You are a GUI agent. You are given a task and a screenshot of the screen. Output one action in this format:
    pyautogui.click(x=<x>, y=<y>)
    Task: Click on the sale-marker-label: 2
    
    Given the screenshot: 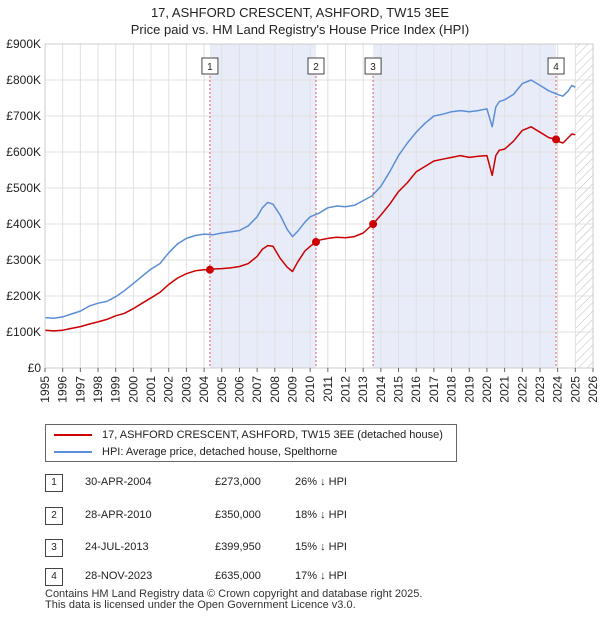 What is the action you would take?
    pyautogui.click(x=316, y=67)
    